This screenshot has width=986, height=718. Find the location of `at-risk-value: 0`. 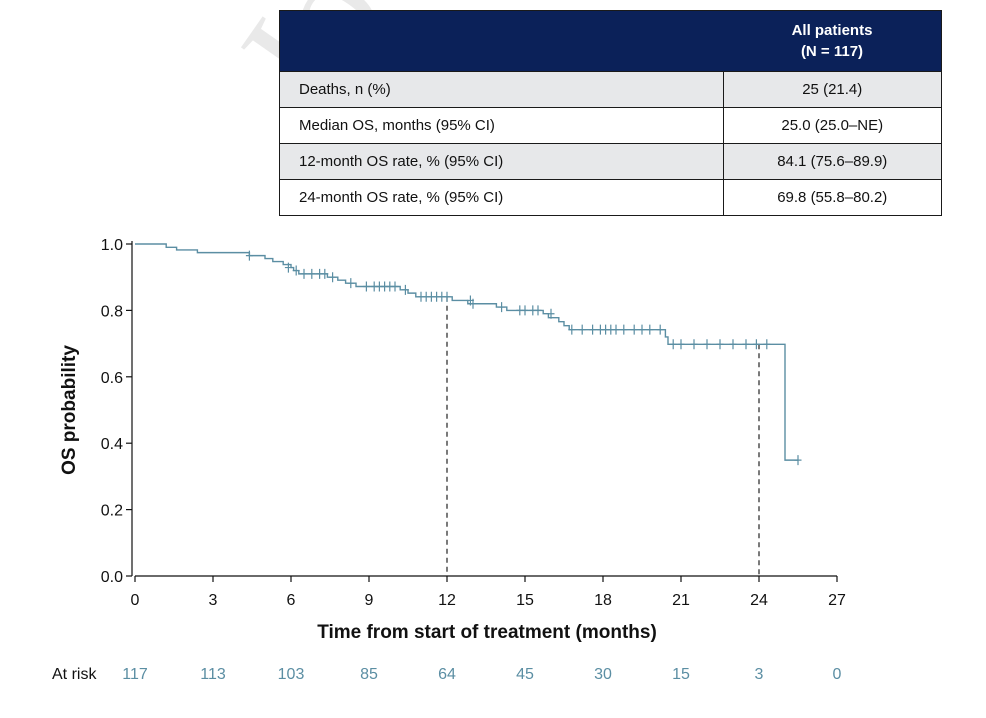

at-risk-value: 0 is located at coordinates (837, 674).